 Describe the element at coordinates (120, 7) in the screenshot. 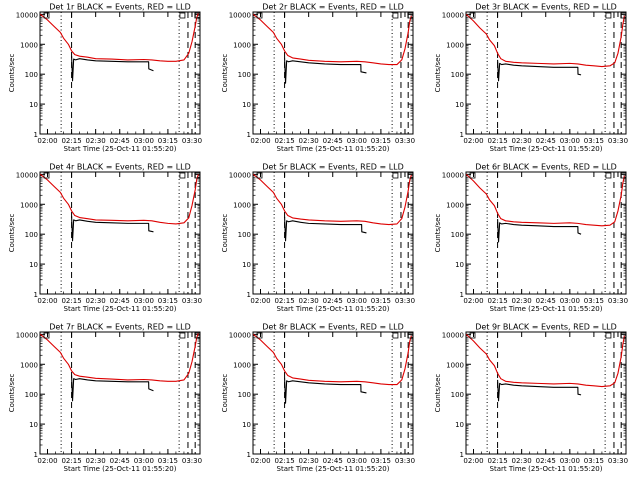

I see `chart-title: Det 1r BLACK = Events, RED = LLD` at that location.